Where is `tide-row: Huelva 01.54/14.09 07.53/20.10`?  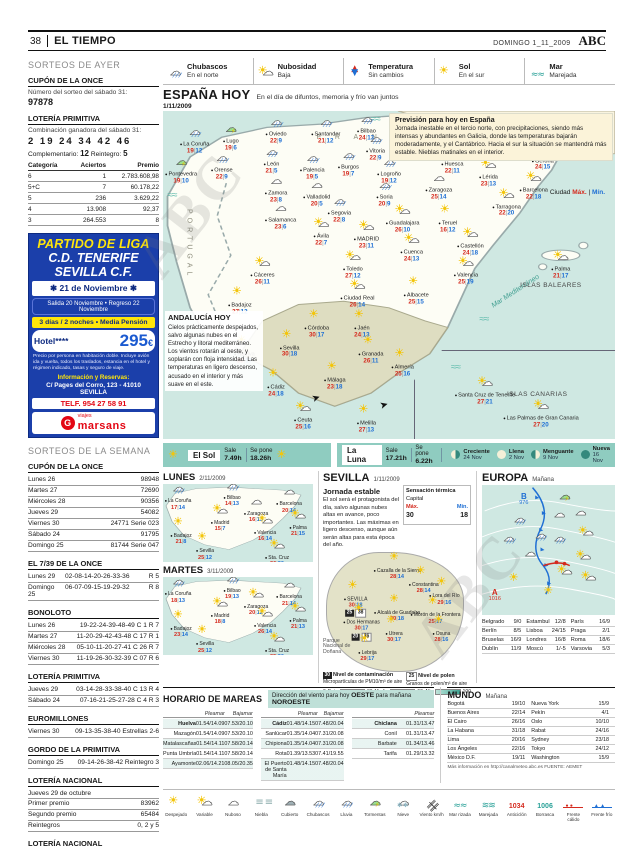
tide-row: Huelva 01.54/14.09 07.53/20.10 is located at coordinates (208, 724).